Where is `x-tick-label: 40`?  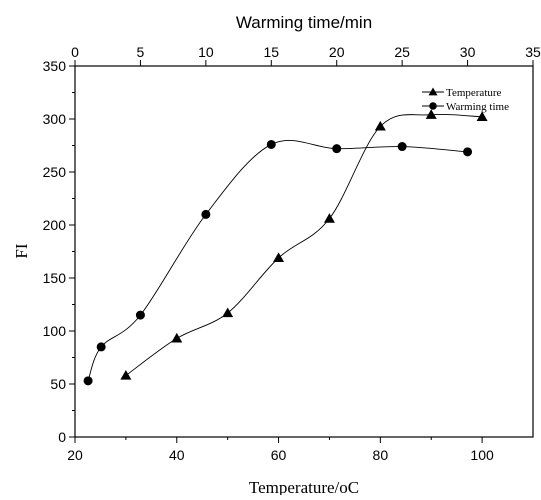 x-tick-label: 40 is located at coordinates (177, 455).